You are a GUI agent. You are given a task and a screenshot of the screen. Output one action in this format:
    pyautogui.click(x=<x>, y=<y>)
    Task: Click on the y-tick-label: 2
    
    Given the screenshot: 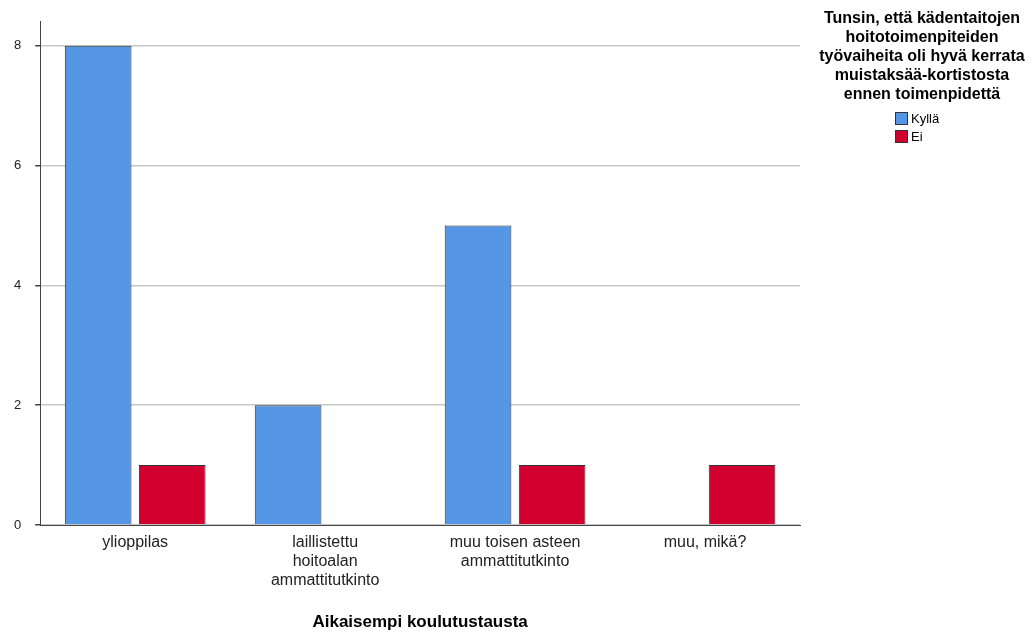 What is the action you would take?
    pyautogui.click(x=18, y=404)
    